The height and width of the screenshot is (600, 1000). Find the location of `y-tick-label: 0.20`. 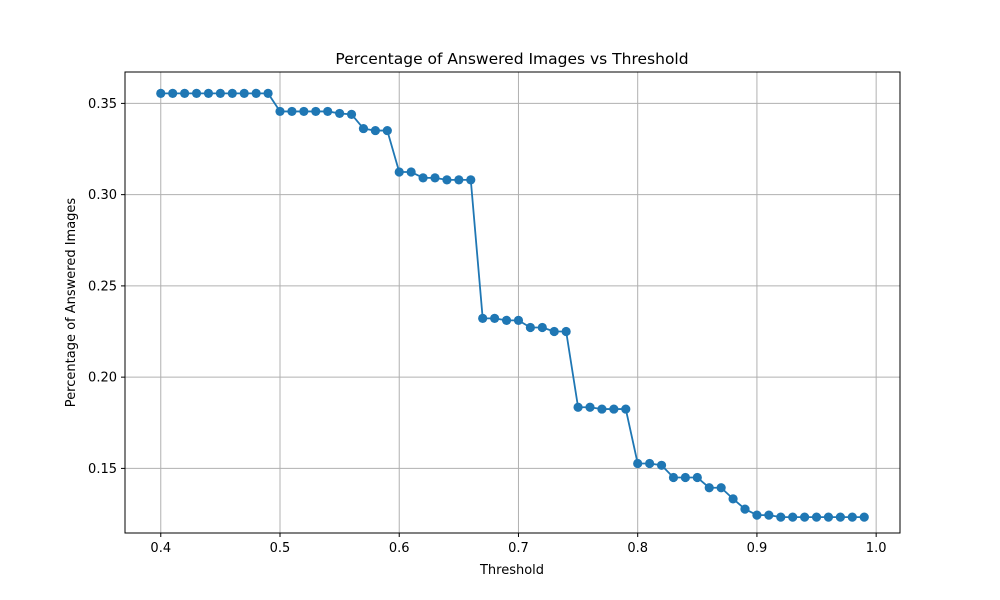

y-tick-label: 0.20 is located at coordinates (102, 378).